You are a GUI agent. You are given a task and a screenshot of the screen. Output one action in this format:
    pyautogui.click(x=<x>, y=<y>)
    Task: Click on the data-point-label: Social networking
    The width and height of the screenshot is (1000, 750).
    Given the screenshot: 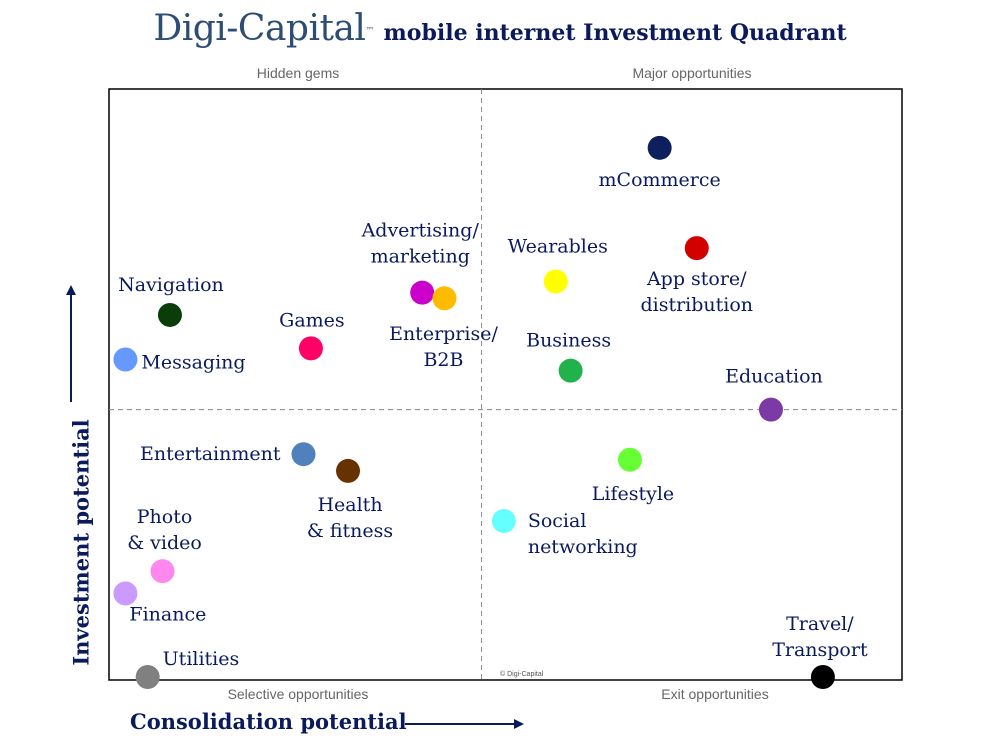 What is the action you would take?
    pyautogui.click(x=583, y=534)
    